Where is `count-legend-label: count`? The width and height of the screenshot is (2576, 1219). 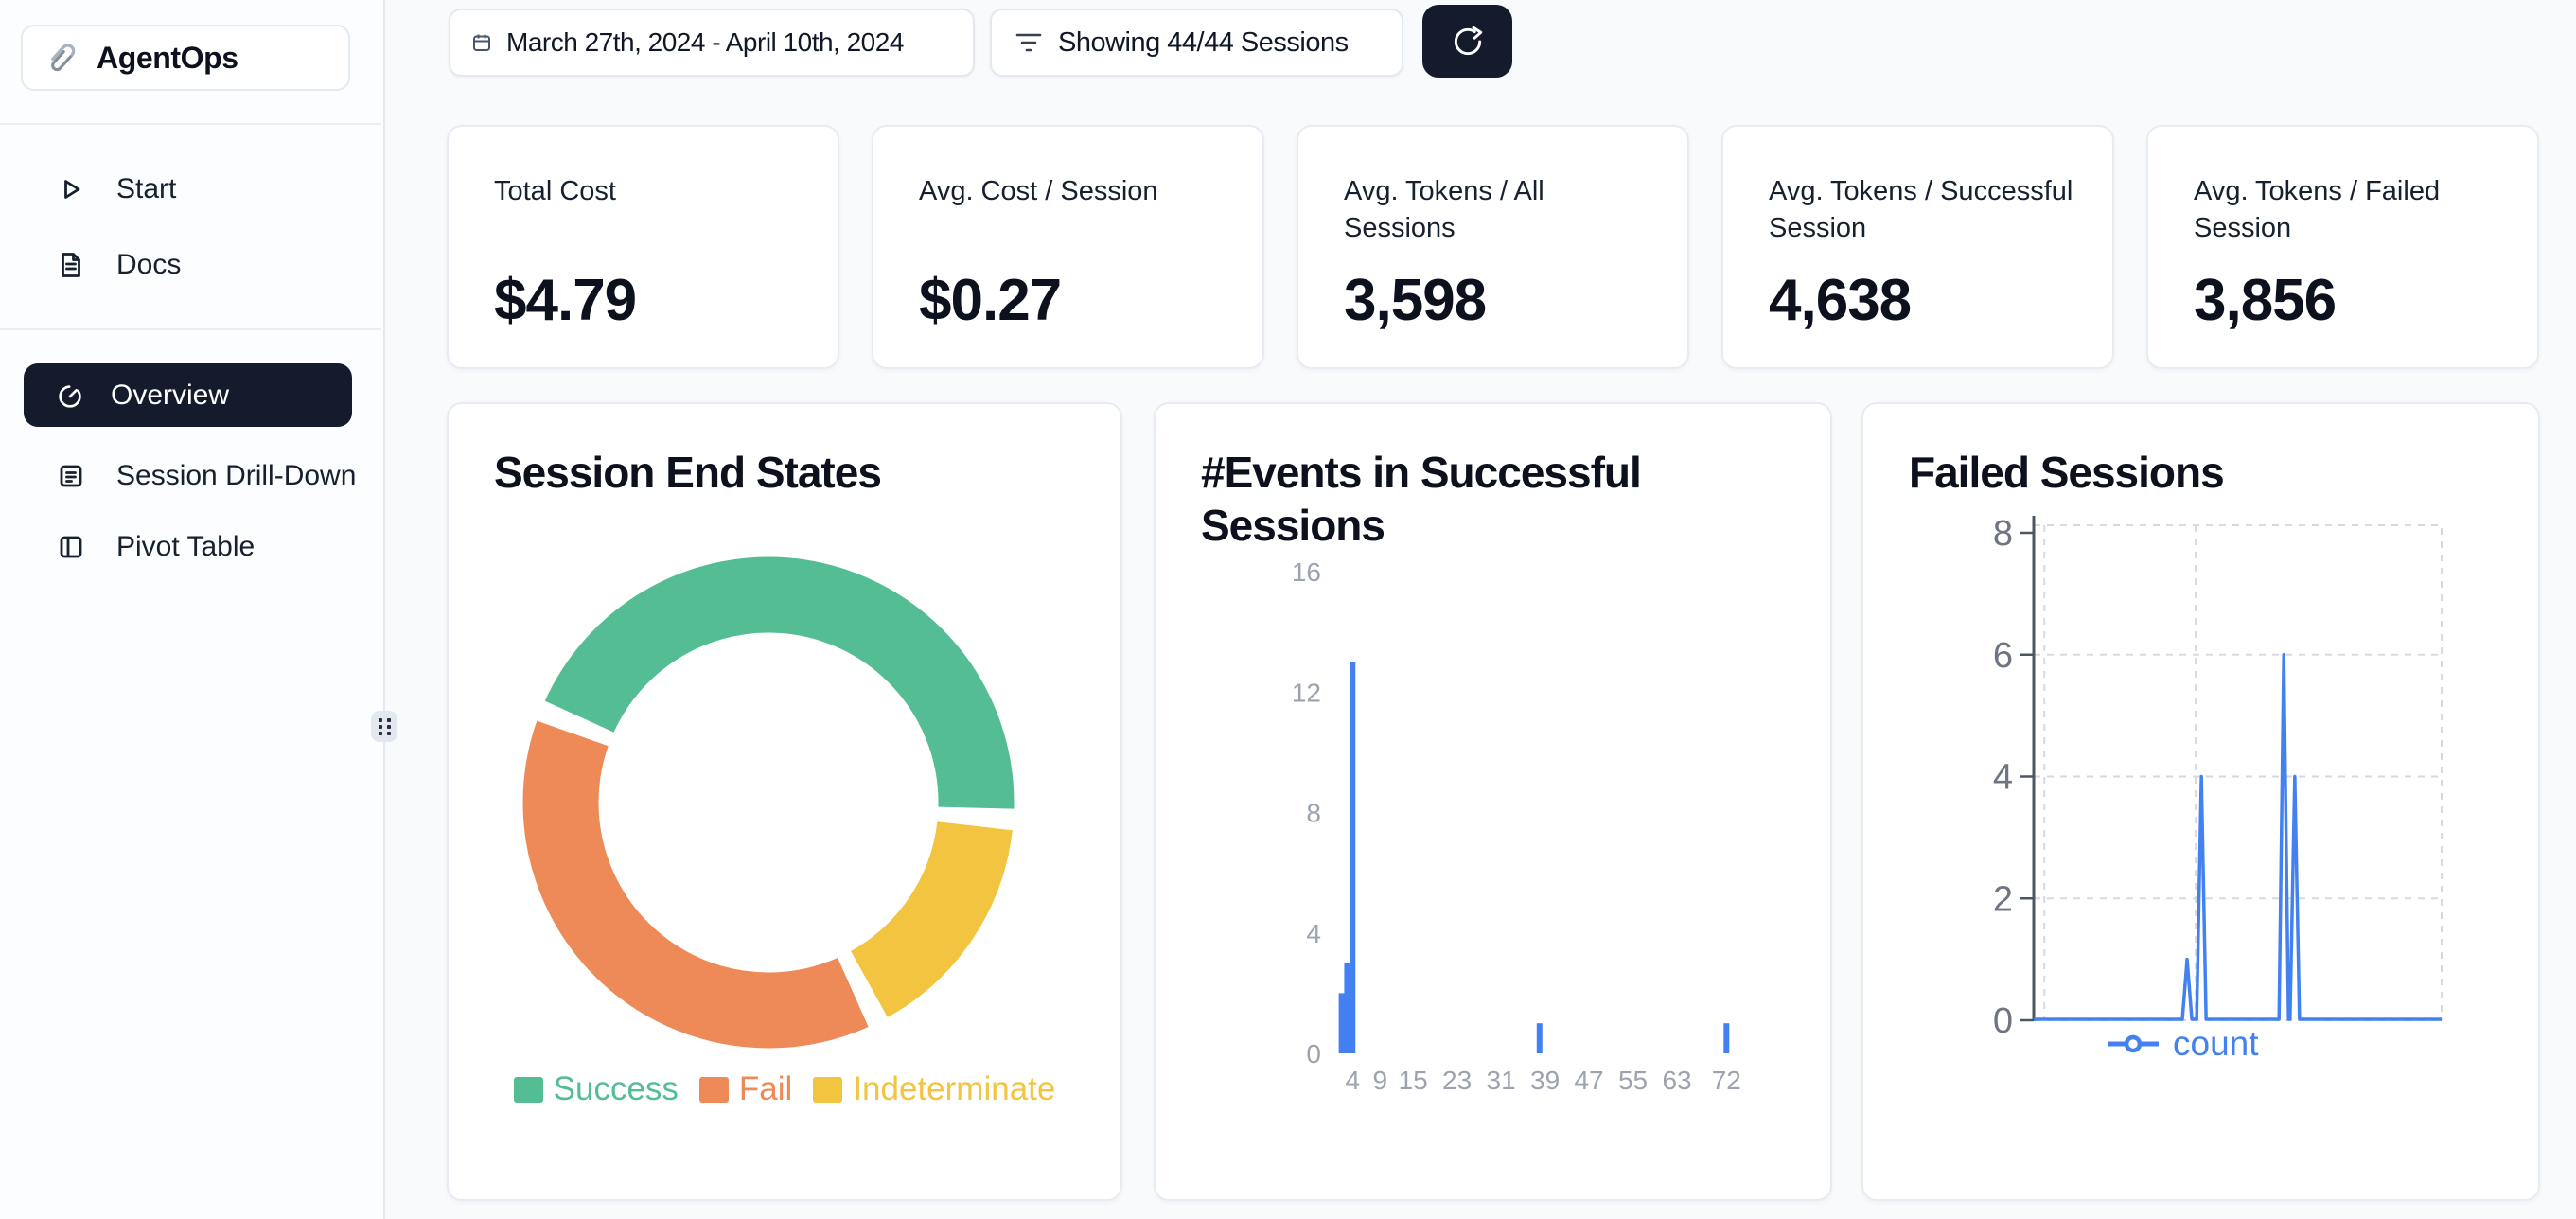
count-legend-label: count is located at coordinates (2216, 1043).